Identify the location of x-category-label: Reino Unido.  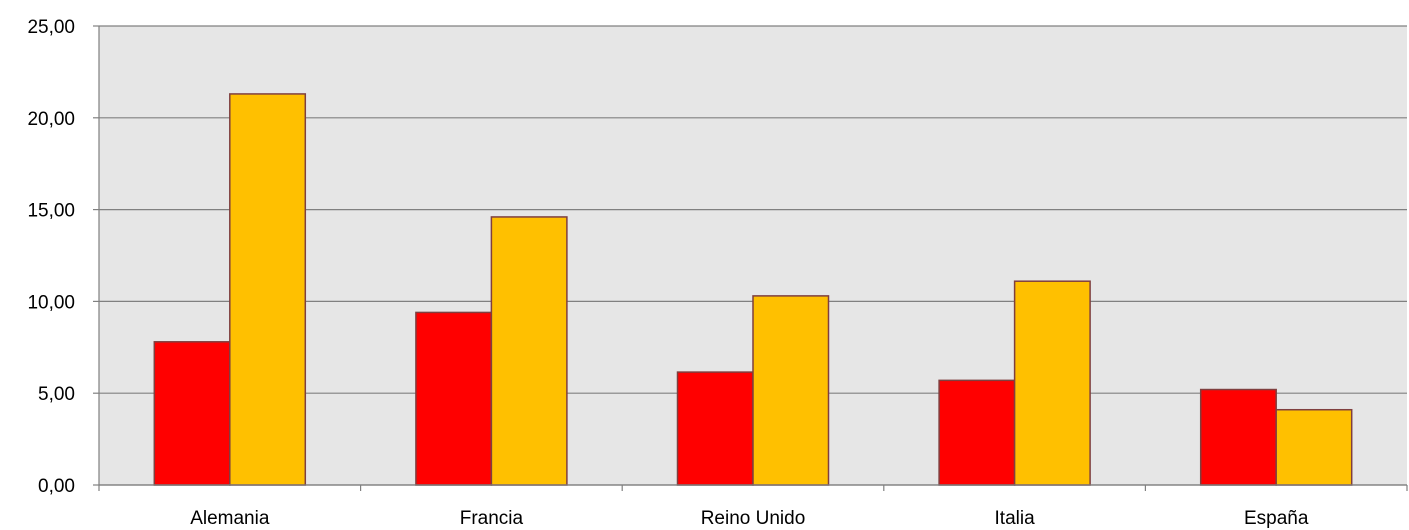
(753, 518).